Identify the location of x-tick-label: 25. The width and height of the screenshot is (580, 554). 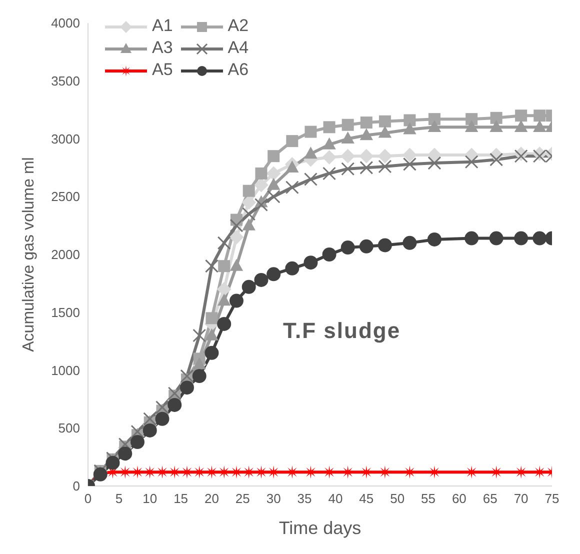
(242, 498).